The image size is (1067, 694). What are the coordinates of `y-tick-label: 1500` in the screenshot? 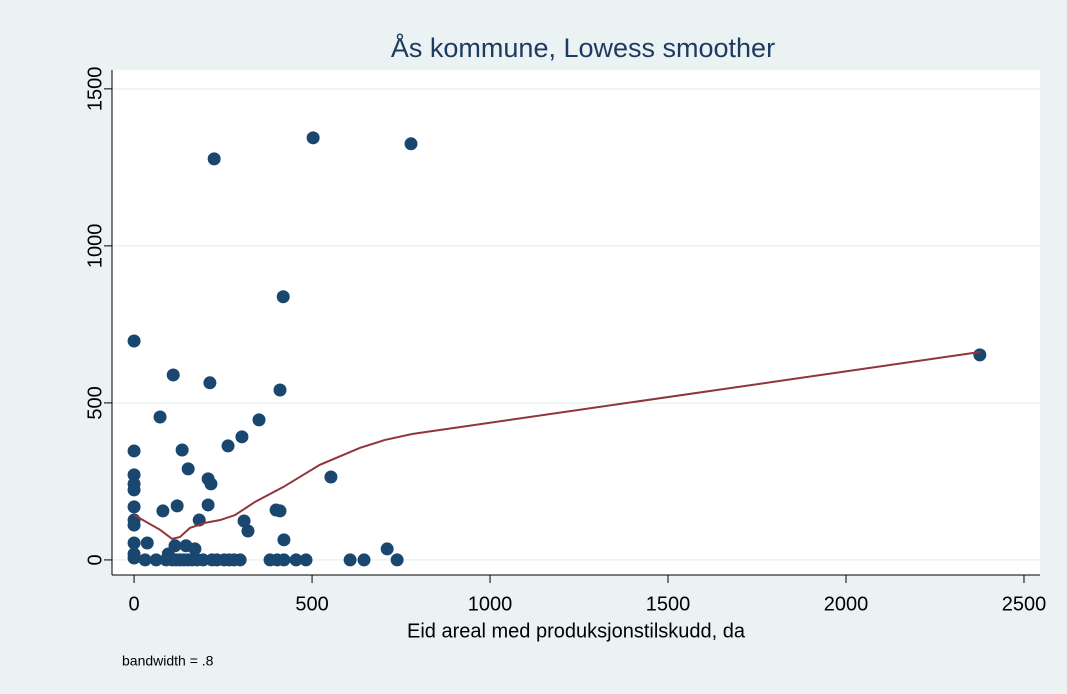 It's located at (95, 89).